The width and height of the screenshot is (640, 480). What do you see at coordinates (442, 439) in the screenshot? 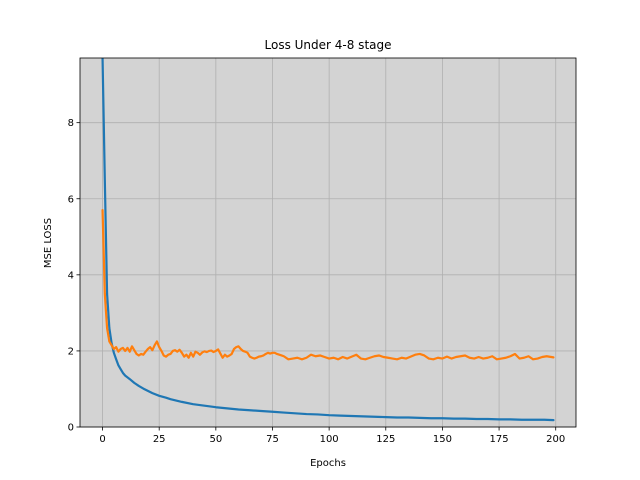
I see `x-tick-label: 150` at bounding box center [442, 439].